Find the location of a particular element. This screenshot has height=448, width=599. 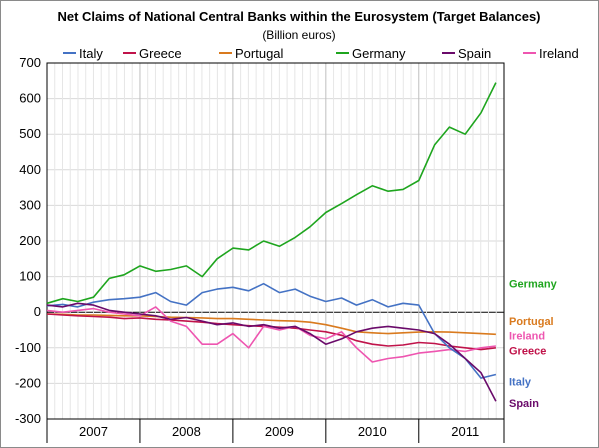

x-tick-label: 2007 is located at coordinates (93, 431).